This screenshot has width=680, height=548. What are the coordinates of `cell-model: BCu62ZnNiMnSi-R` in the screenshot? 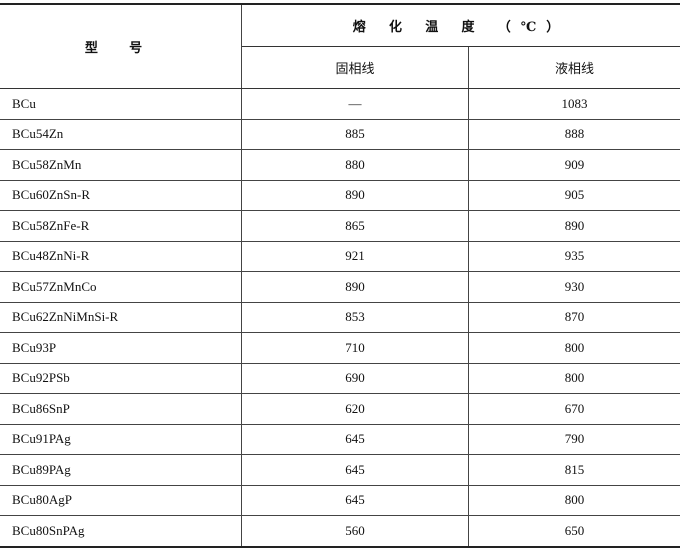 It's located at (121, 317).